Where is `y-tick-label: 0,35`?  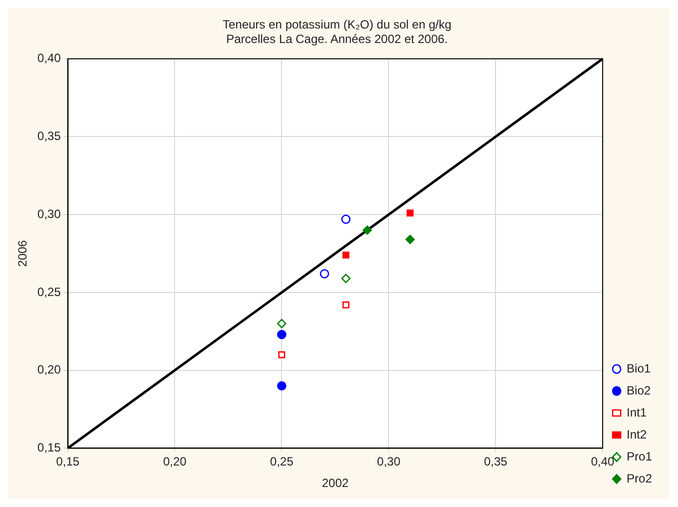 y-tick-label: 0,35 is located at coordinates (49, 135).